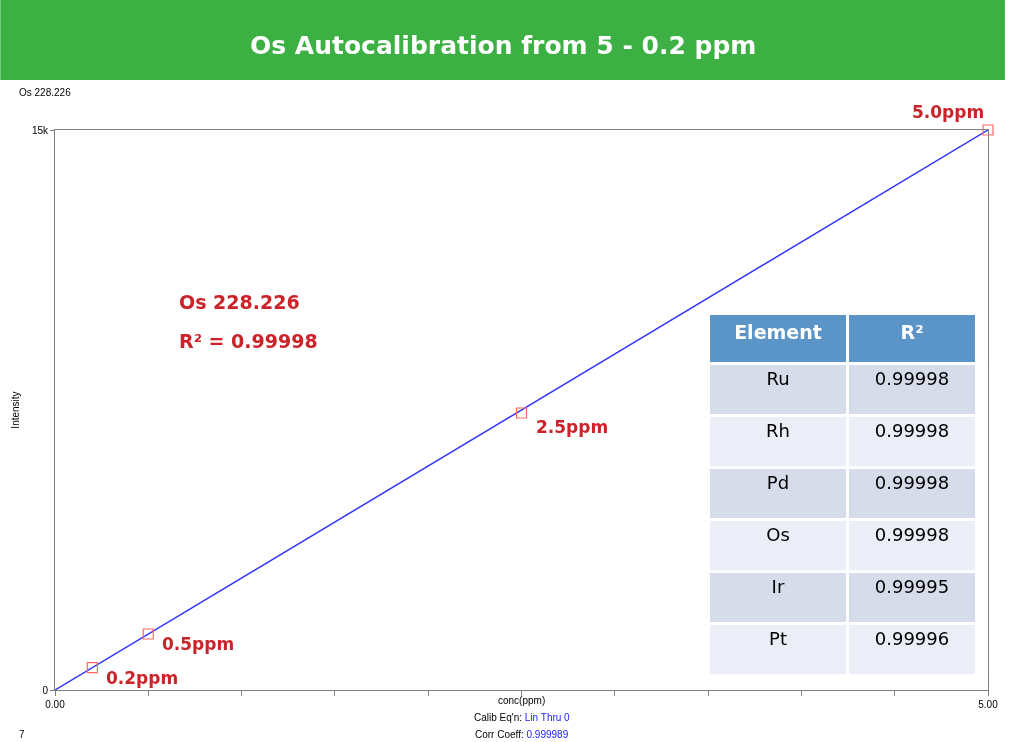  I want to click on x-axis-title: conc(ppm), so click(522, 700).